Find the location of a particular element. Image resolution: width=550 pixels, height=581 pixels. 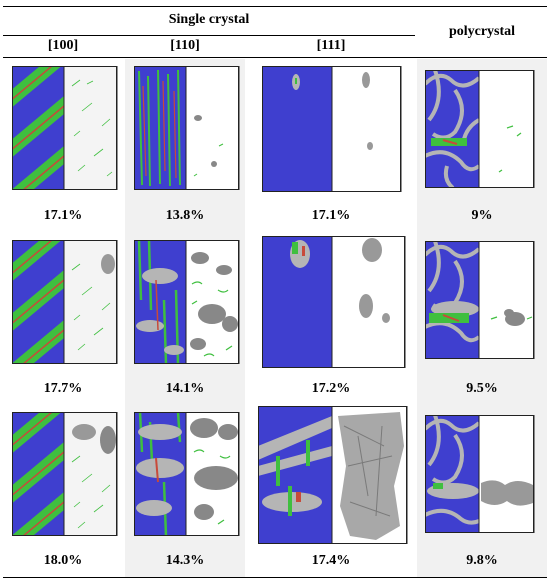

simulation-image-111-row2 is located at coordinates (334, 302).